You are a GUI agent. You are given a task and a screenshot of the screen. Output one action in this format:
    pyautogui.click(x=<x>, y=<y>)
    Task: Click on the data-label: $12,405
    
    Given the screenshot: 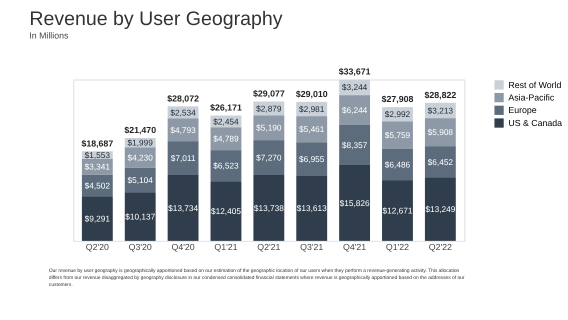 What is the action you would take?
    pyautogui.click(x=226, y=211)
    